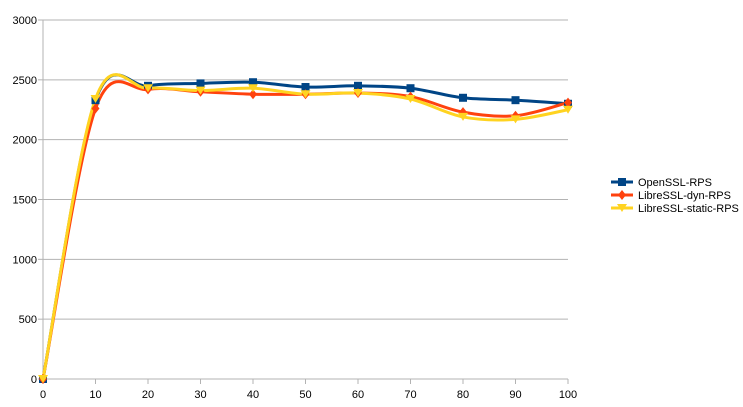 The image size is (743, 407). Describe the element at coordinates (25, 81) in the screenshot. I see `y-tick-label: 2500` at that location.